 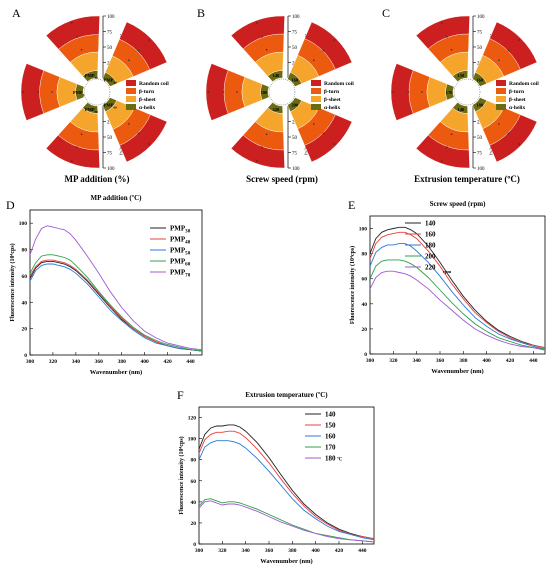 I want to click on chart-title: Screw speed (rpm), so click(x=458, y=204).